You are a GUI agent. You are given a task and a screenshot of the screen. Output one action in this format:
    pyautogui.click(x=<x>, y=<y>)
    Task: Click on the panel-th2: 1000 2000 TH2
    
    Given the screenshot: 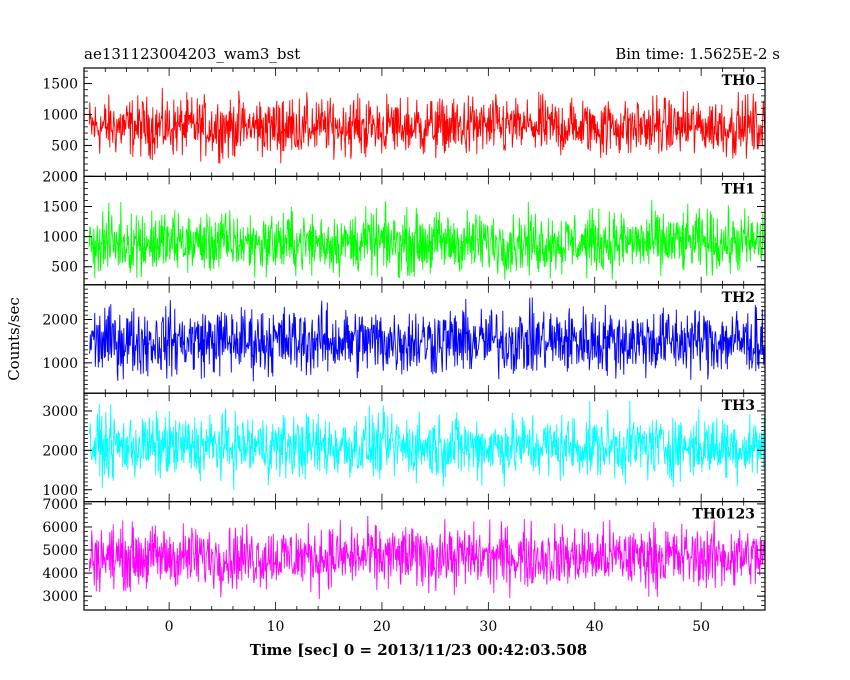 What is the action you would take?
    pyautogui.click(x=404, y=339)
    